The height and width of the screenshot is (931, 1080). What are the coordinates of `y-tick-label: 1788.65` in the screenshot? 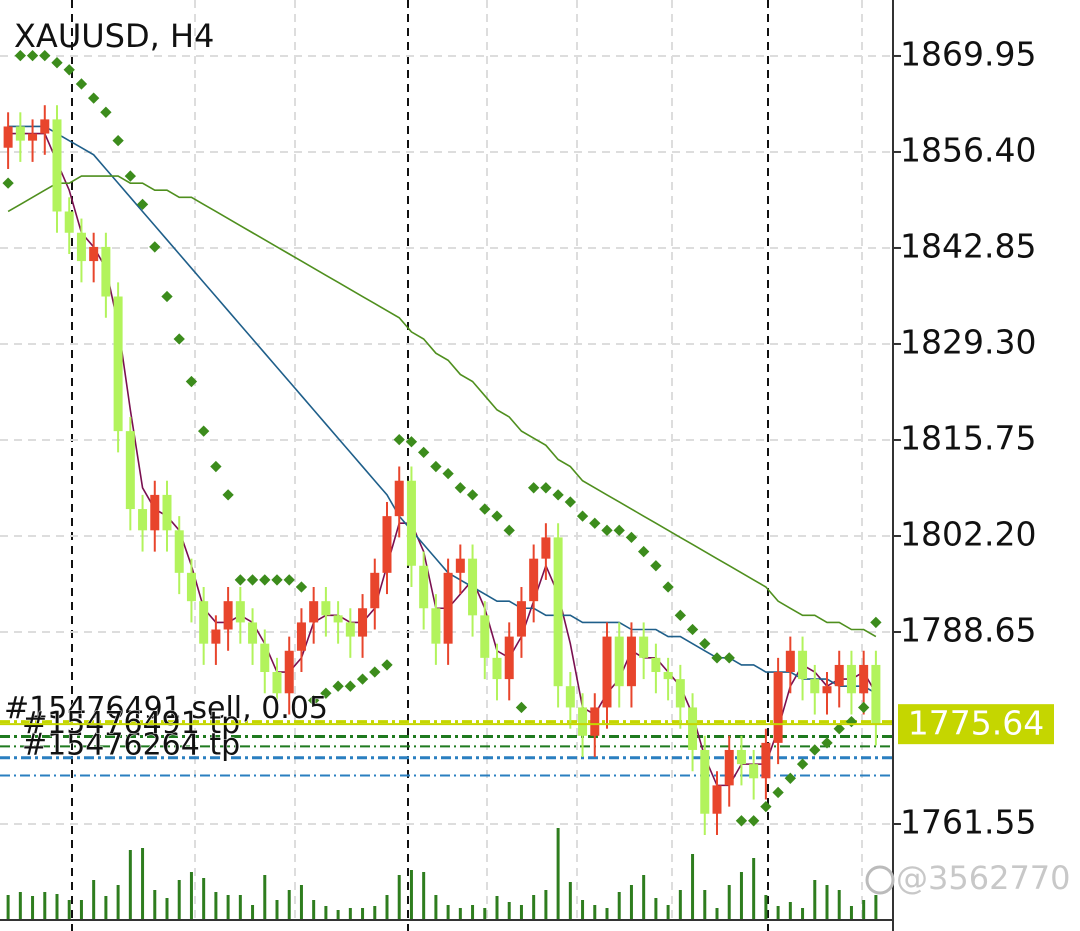 It's located at (968, 629).